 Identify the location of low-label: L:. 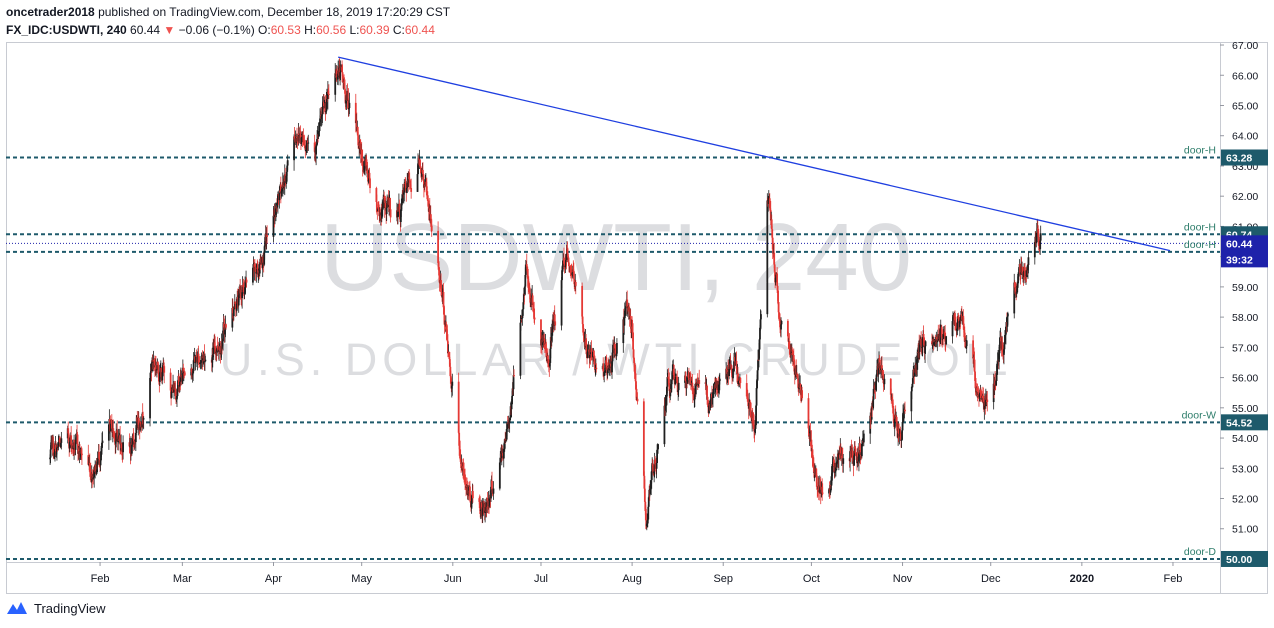
(354, 30).